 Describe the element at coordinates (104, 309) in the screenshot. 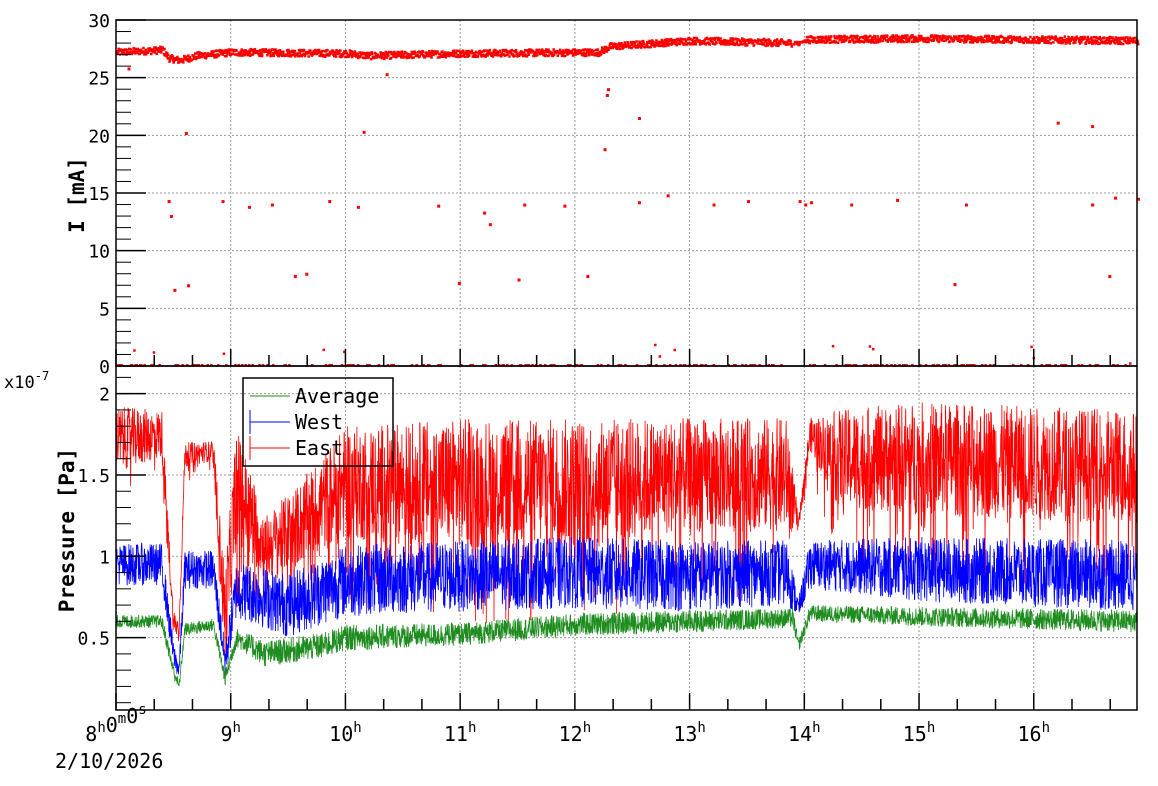

I see `current-y-tick-label: 5` at that location.